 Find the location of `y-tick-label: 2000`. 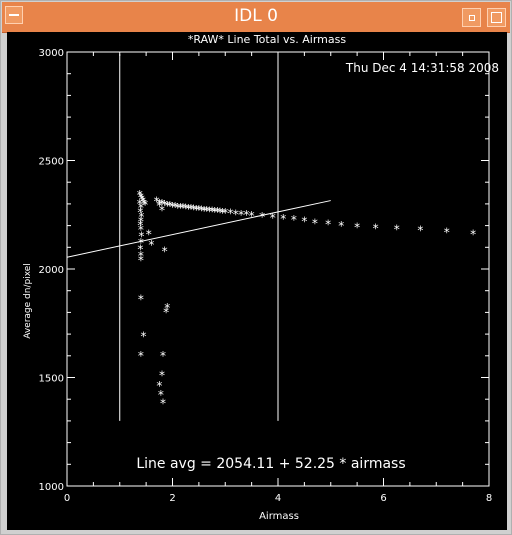

y-tick-label: 2000 is located at coordinates (51, 270).